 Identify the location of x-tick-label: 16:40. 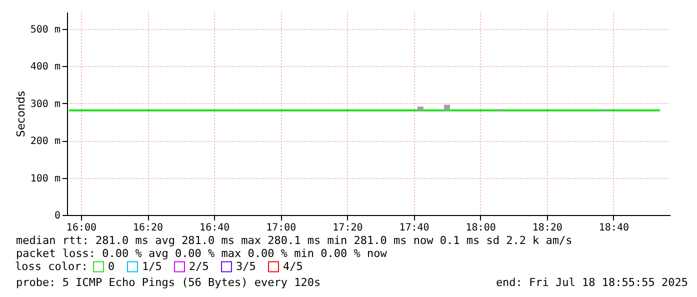
(215, 228).